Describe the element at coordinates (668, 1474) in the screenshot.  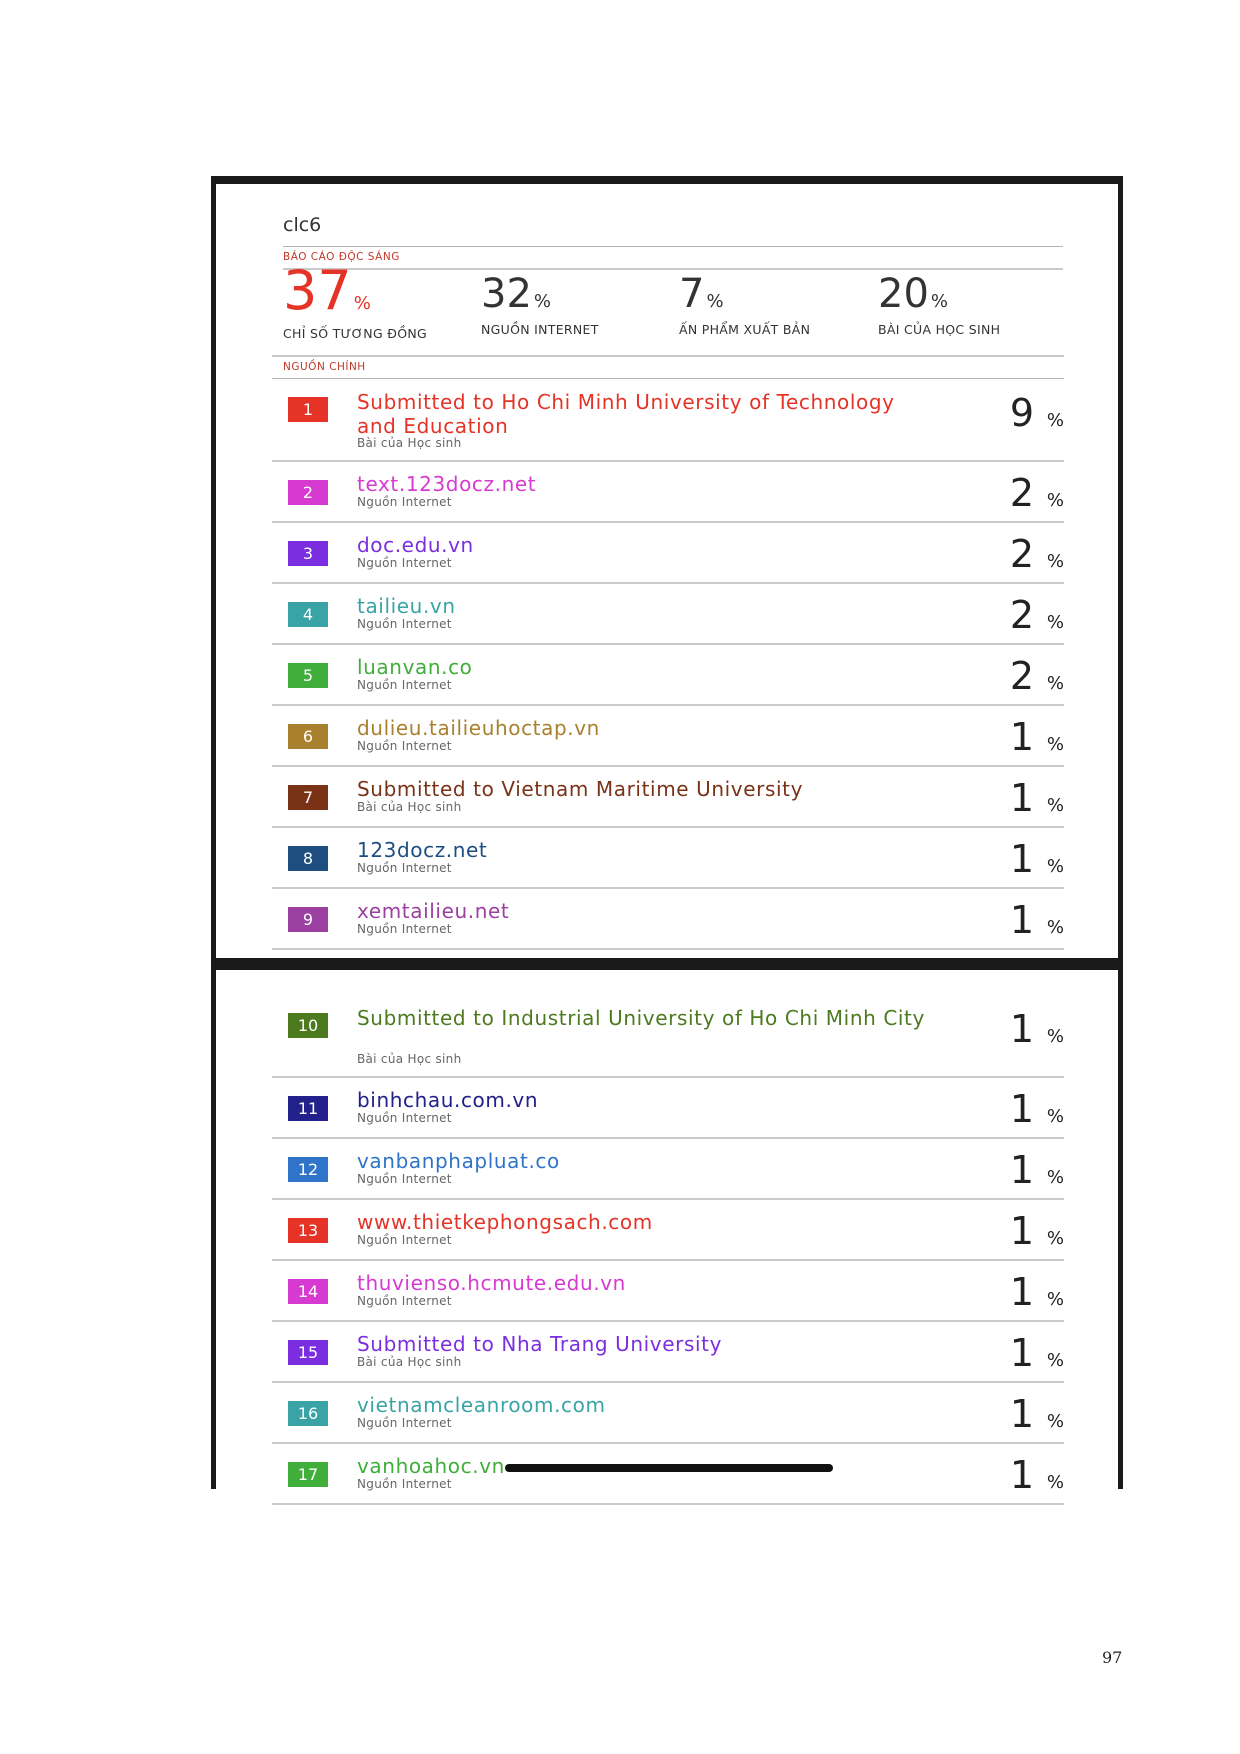
I see `source-row: 17 vanhoahoc.vn Nguồn Internet 1%` at that location.